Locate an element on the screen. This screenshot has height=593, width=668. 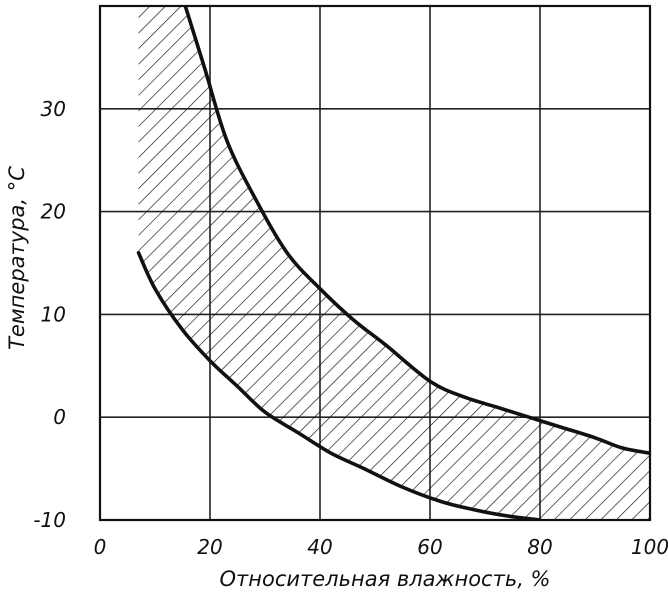
x-tick-label: 60 is located at coordinates (429, 547).